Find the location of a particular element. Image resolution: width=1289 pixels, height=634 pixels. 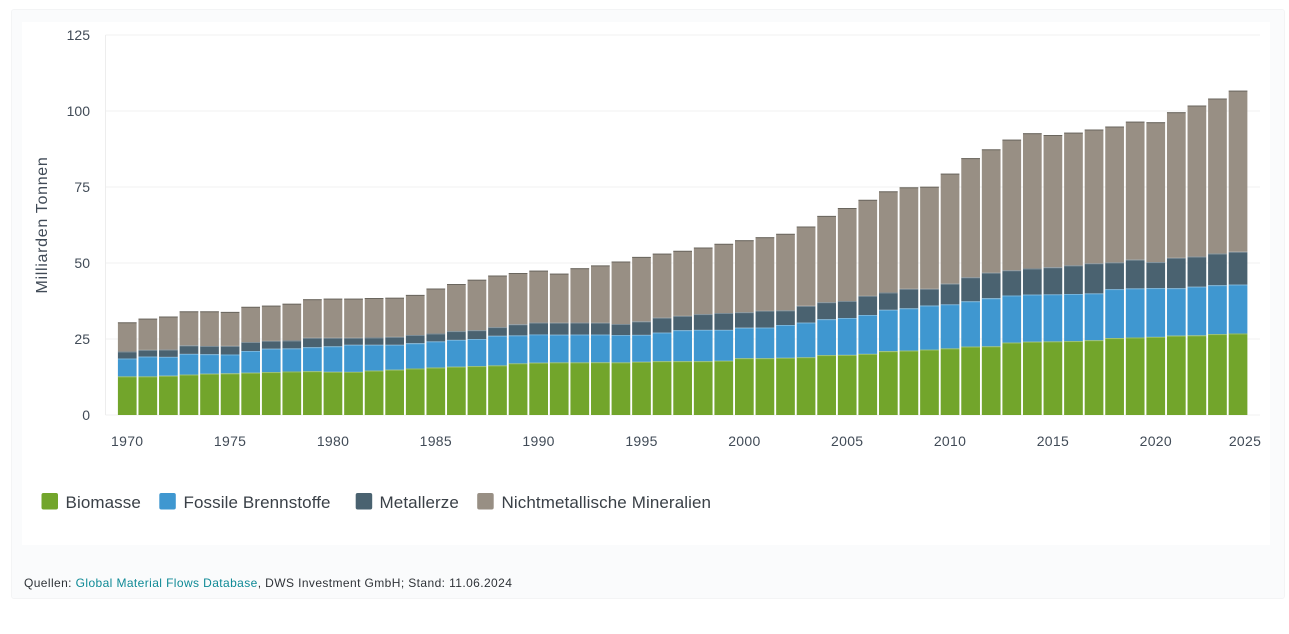

svg-text: 2010 is located at coordinates (950, 441).